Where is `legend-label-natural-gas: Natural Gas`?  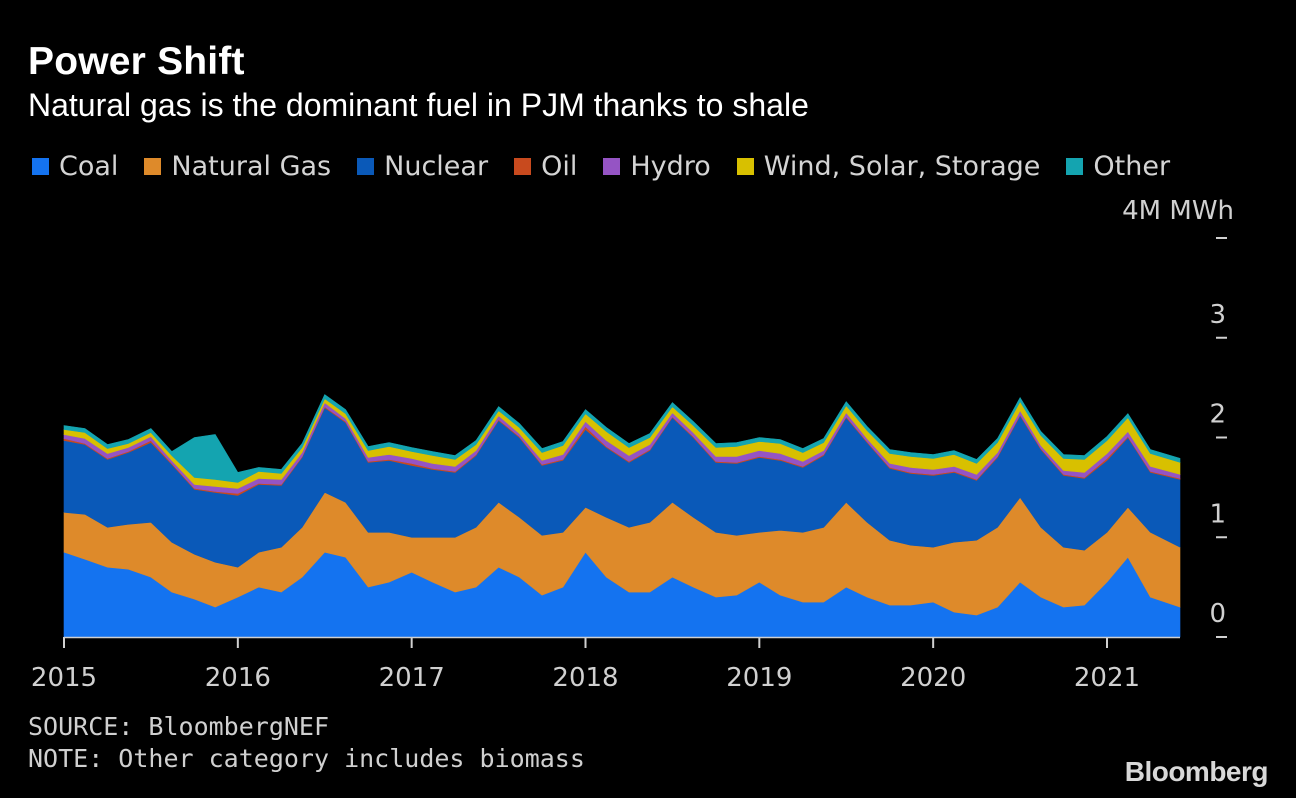 legend-label-natural-gas: Natural Gas is located at coordinates (251, 166).